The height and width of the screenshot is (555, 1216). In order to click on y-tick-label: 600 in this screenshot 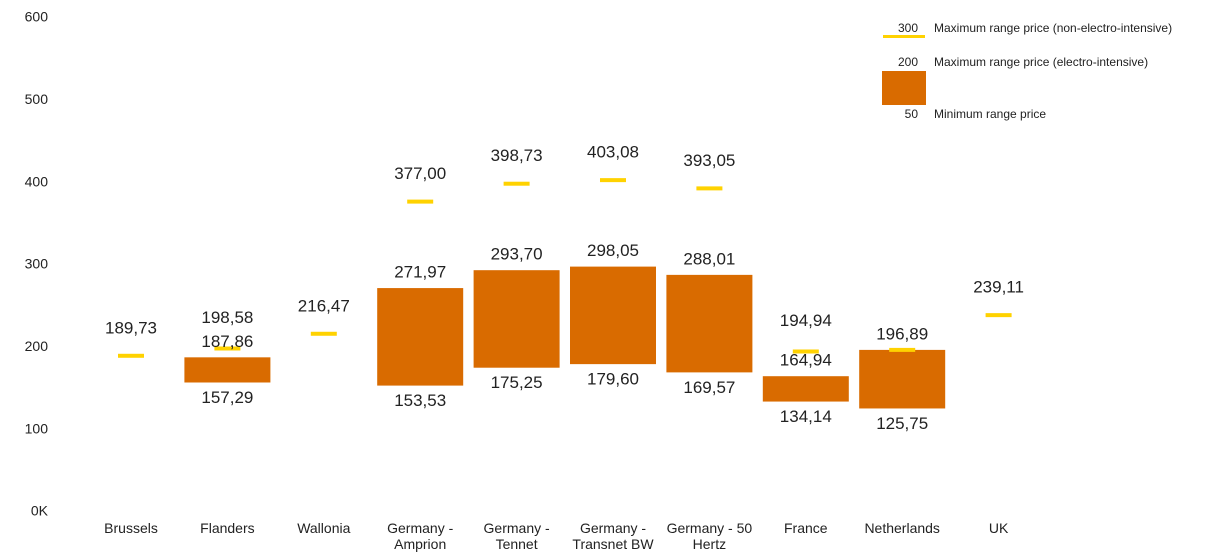, I will do `click(37, 17)`.